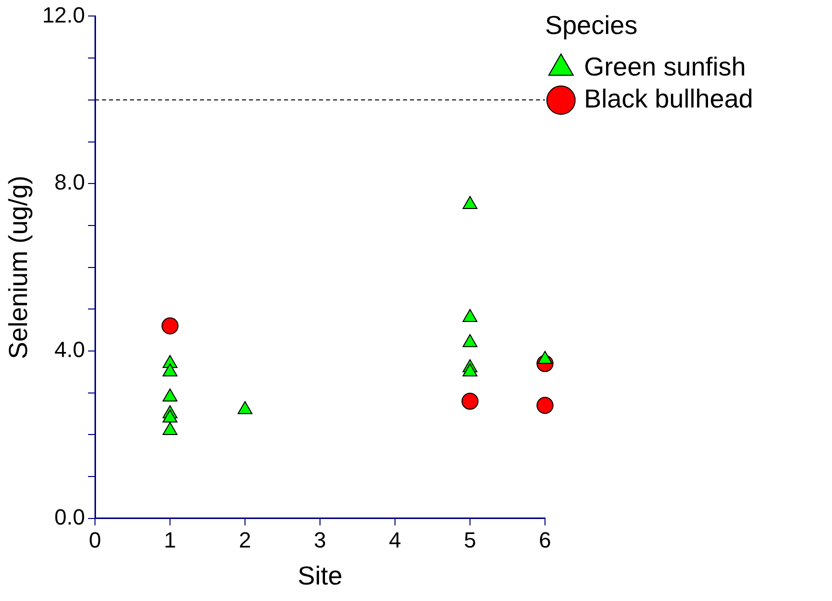  What do you see at coordinates (545, 540) in the screenshot?
I see `x-tick-label: 6` at bounding box center [545, 540].